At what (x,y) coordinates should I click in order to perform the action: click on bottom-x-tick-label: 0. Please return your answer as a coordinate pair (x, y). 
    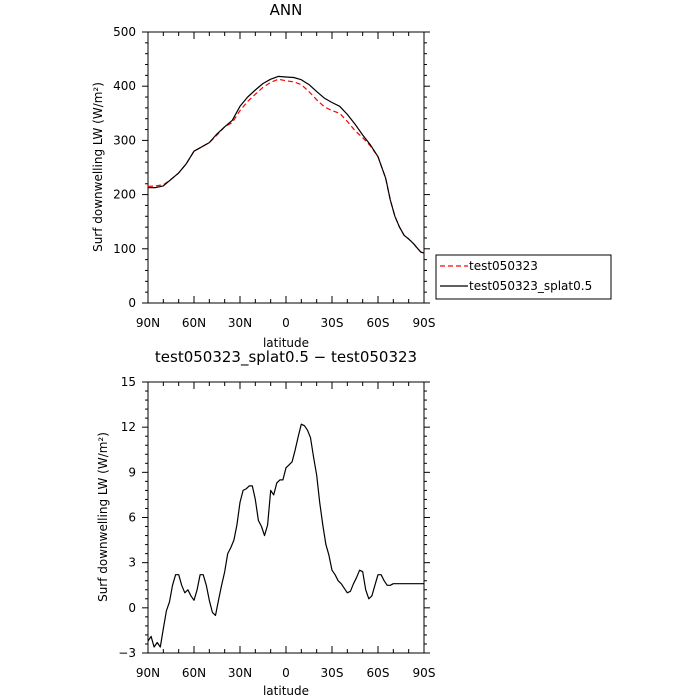
    Looking at the image, I should click on (286, 673).